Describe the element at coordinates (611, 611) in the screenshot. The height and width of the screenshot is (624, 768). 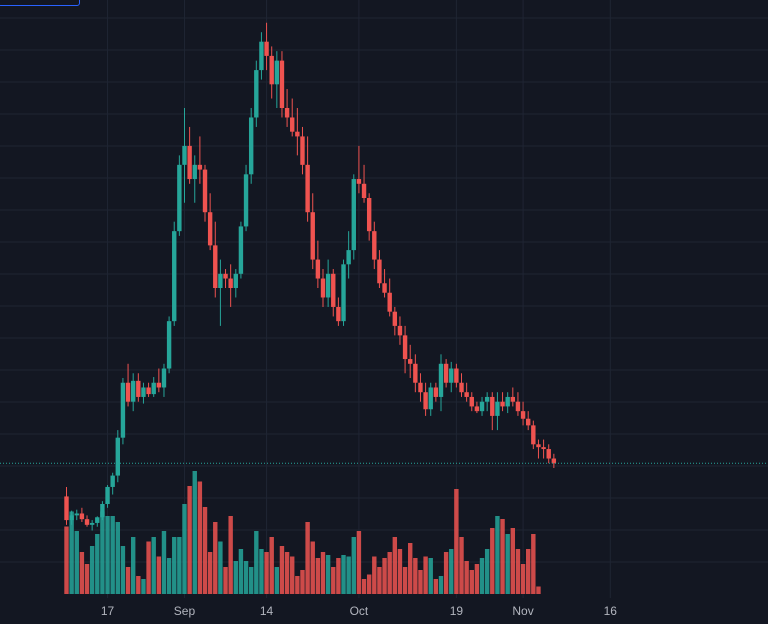
I see `x-tick-label: 16` at that location.